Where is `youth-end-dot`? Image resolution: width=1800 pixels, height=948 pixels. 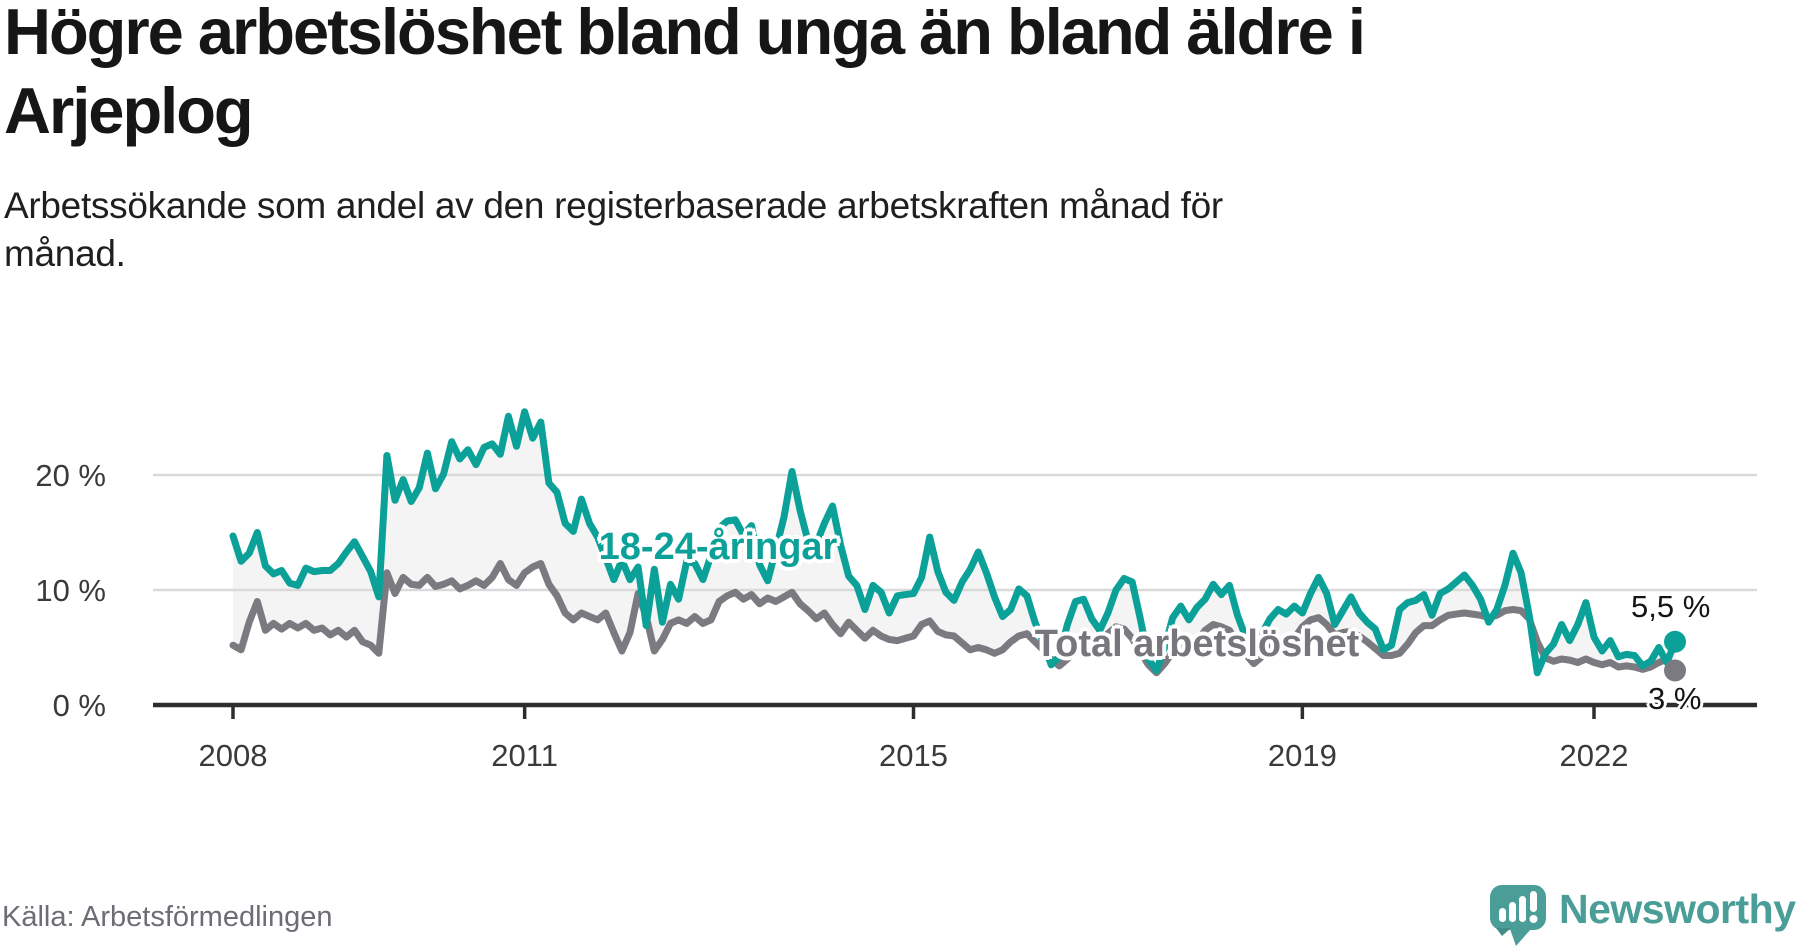
youth-end-dot is located at coordinates (1675, 641).